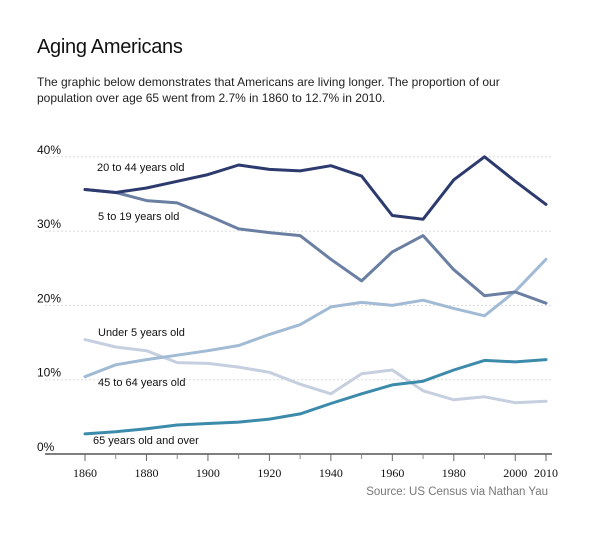 The height and width of the screenshot is (550, 600). I want to click on y-tick-label: 30%, so click(49, 224).